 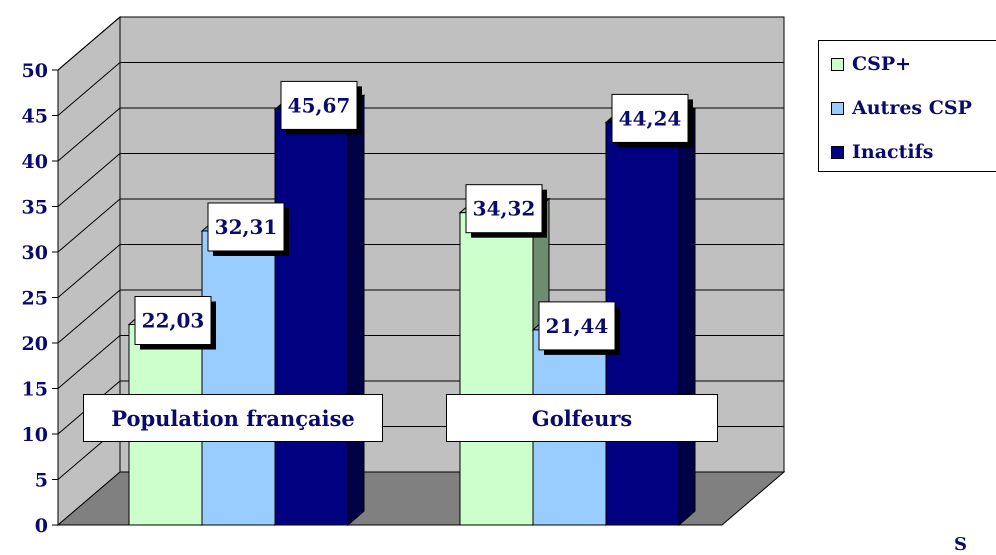 I want to click on data-label-population-inactifs: 45,67, so click(x=321, y=107).